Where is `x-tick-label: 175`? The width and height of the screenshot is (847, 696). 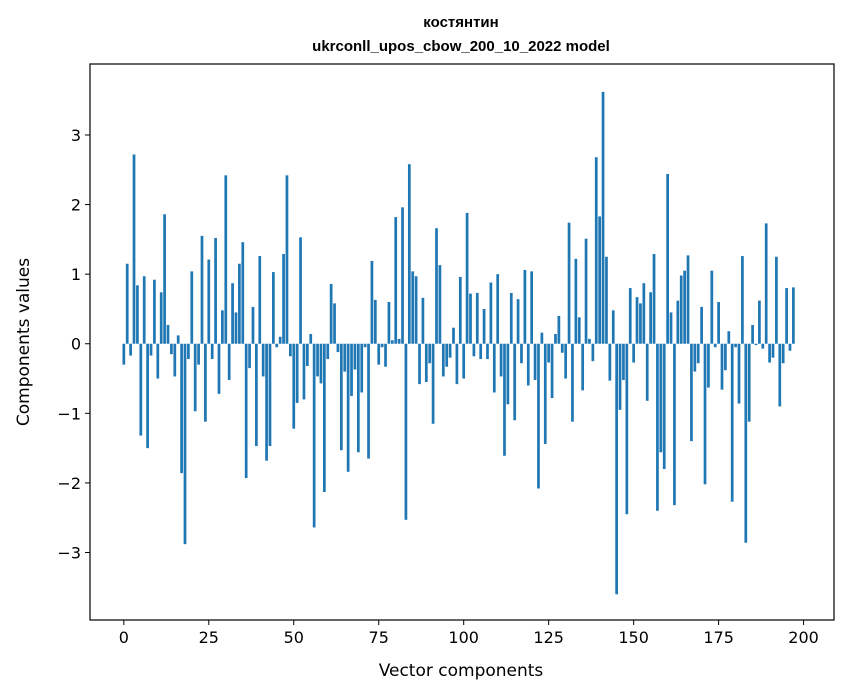
x-tick-label: 175 is located at coordinates (718, 637).